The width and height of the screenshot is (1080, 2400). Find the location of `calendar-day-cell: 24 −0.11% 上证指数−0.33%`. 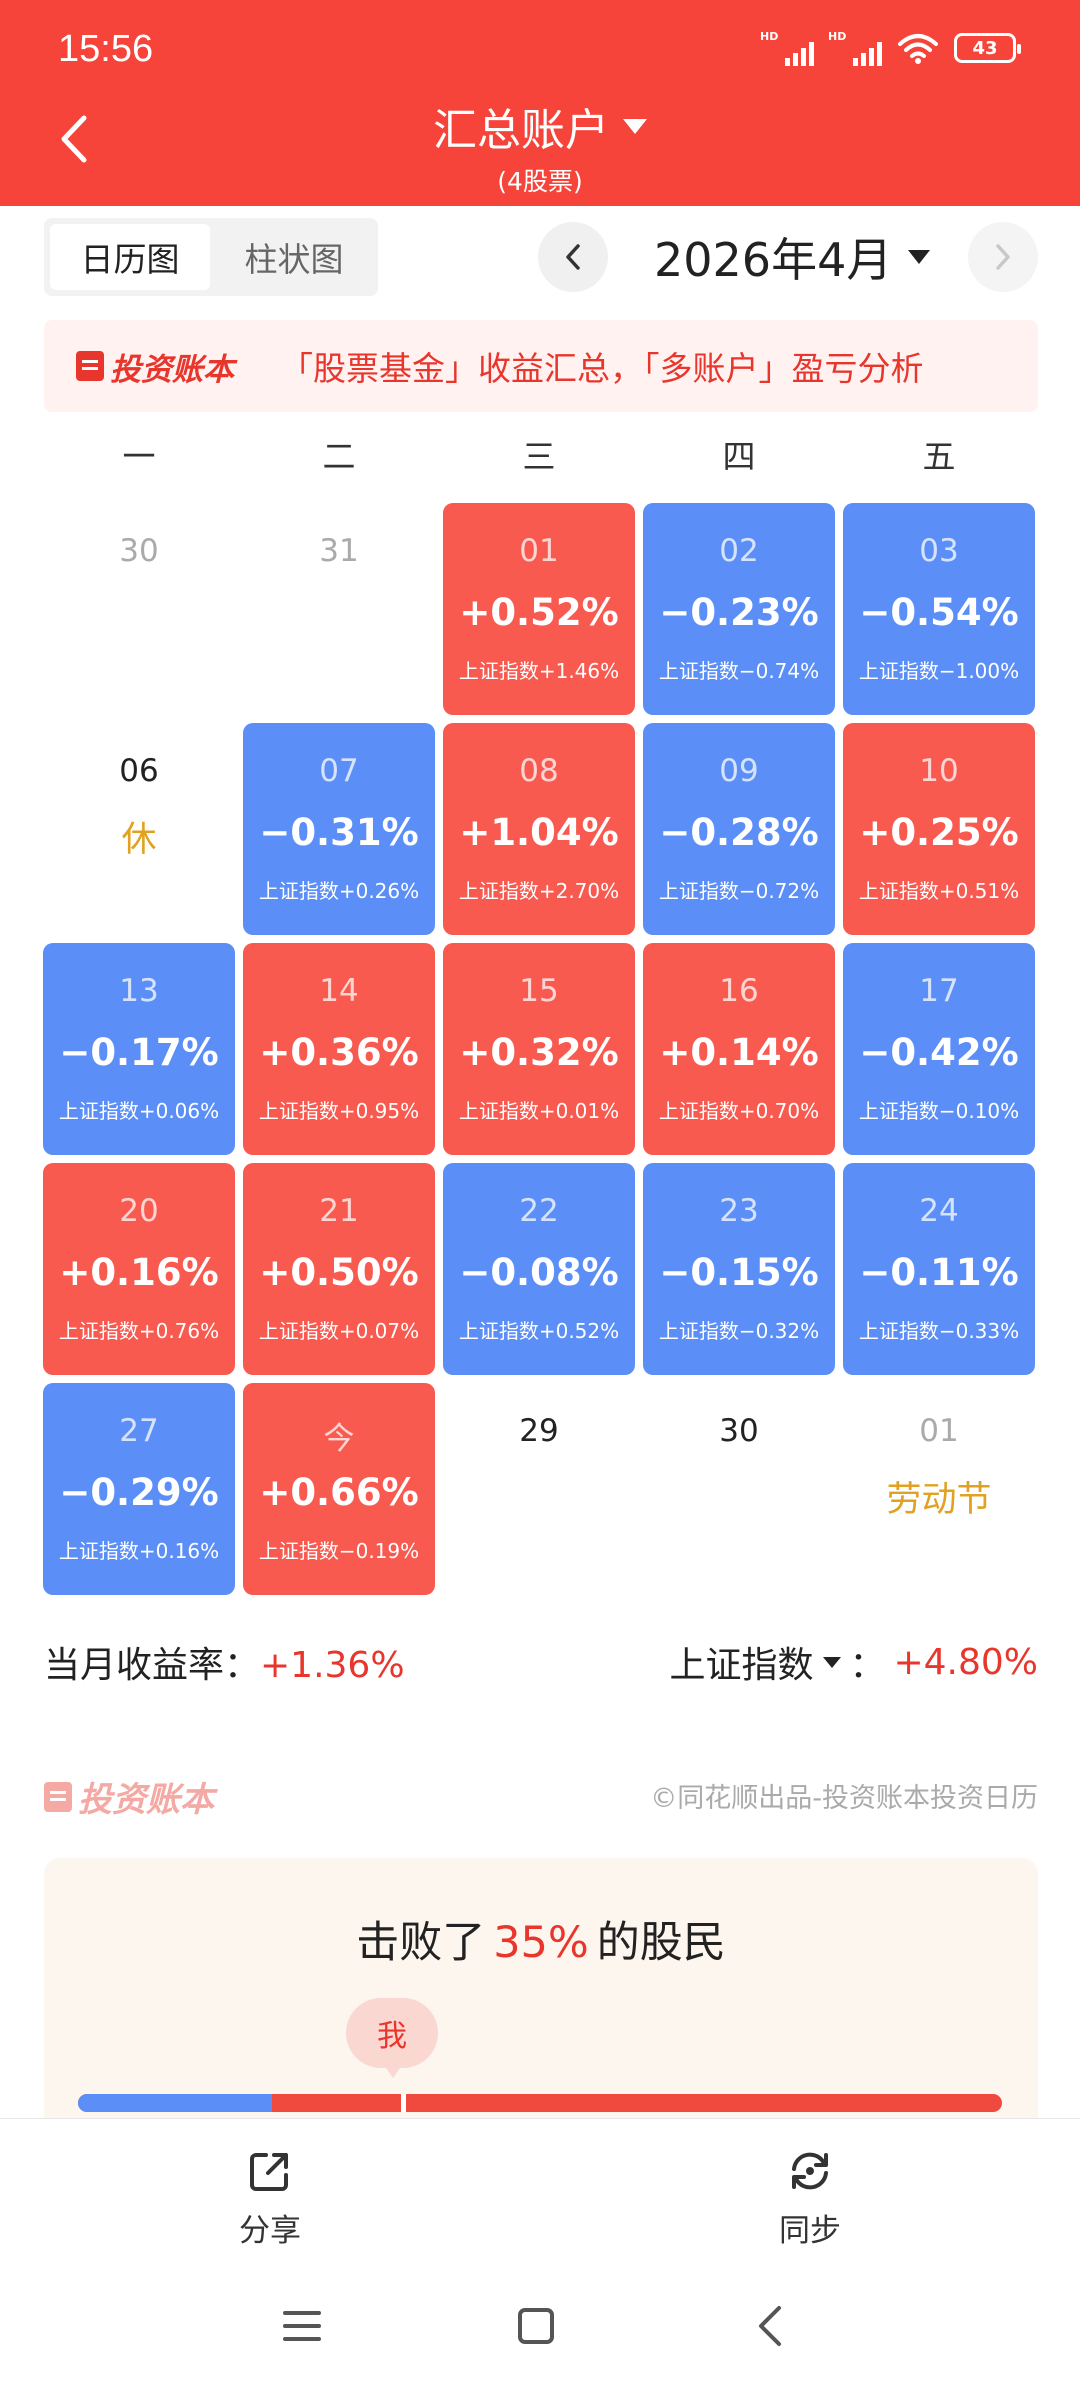

calendar-day-cell: 24 −0.11% 上证指数−0.33% is located at coordinates (939, 1269).